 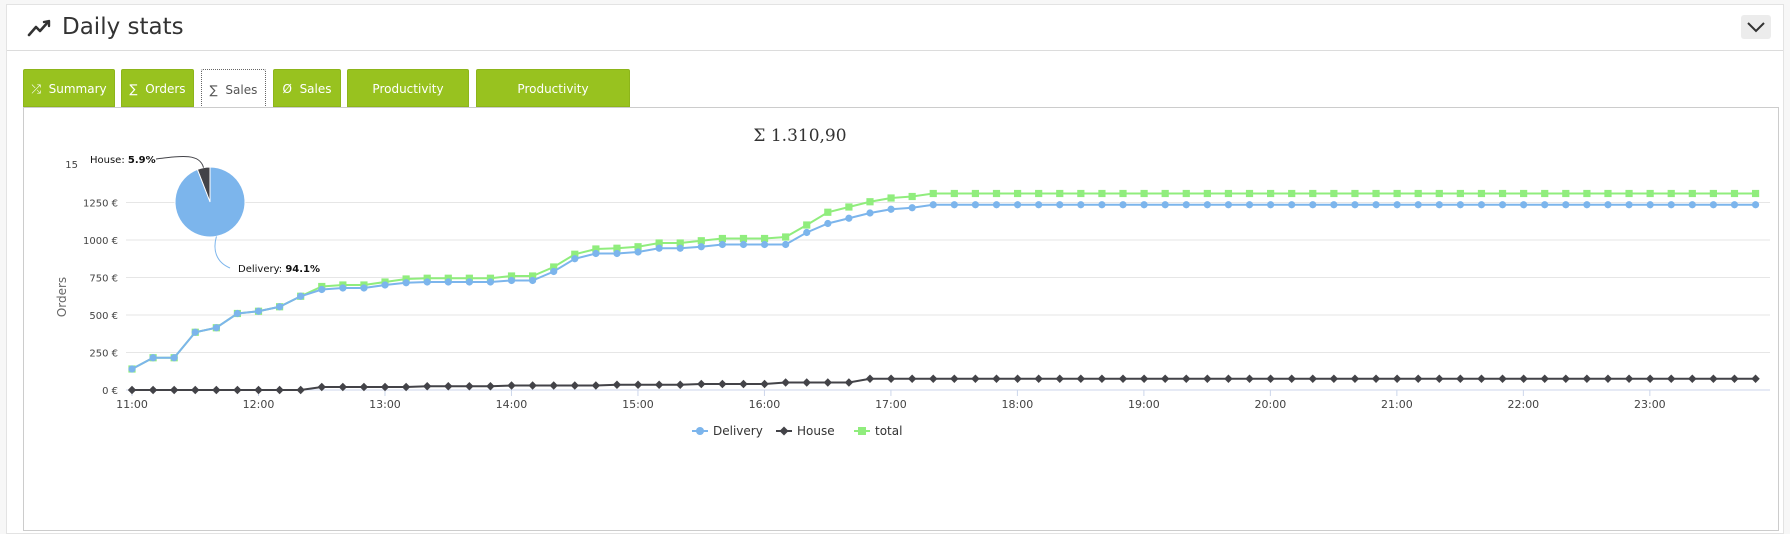 I want to click on tab-summary: ⤮ Summary, so click(x=69, y=88).